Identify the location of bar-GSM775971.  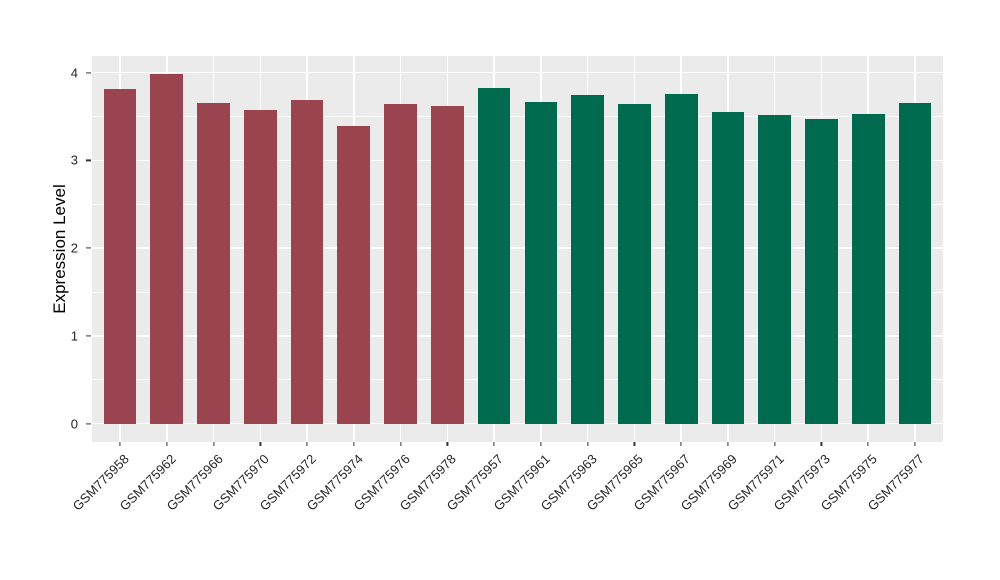
(775, 269).